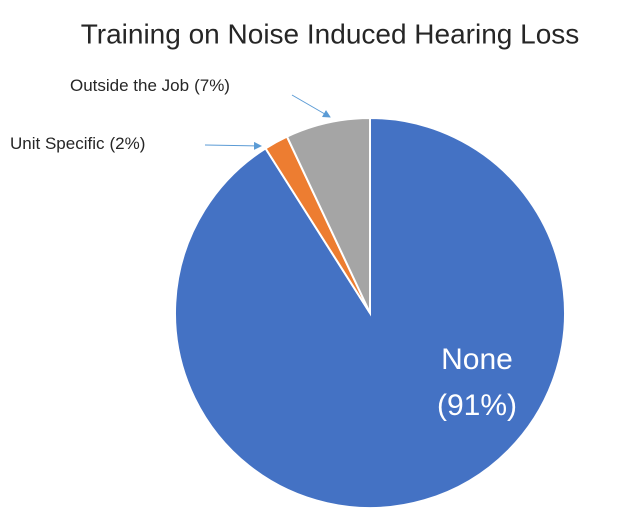  What do you see at coordinates (477, 405) in the screenshot?
I see `slice-value-label: (91%)` at bounding box center [477, 405].